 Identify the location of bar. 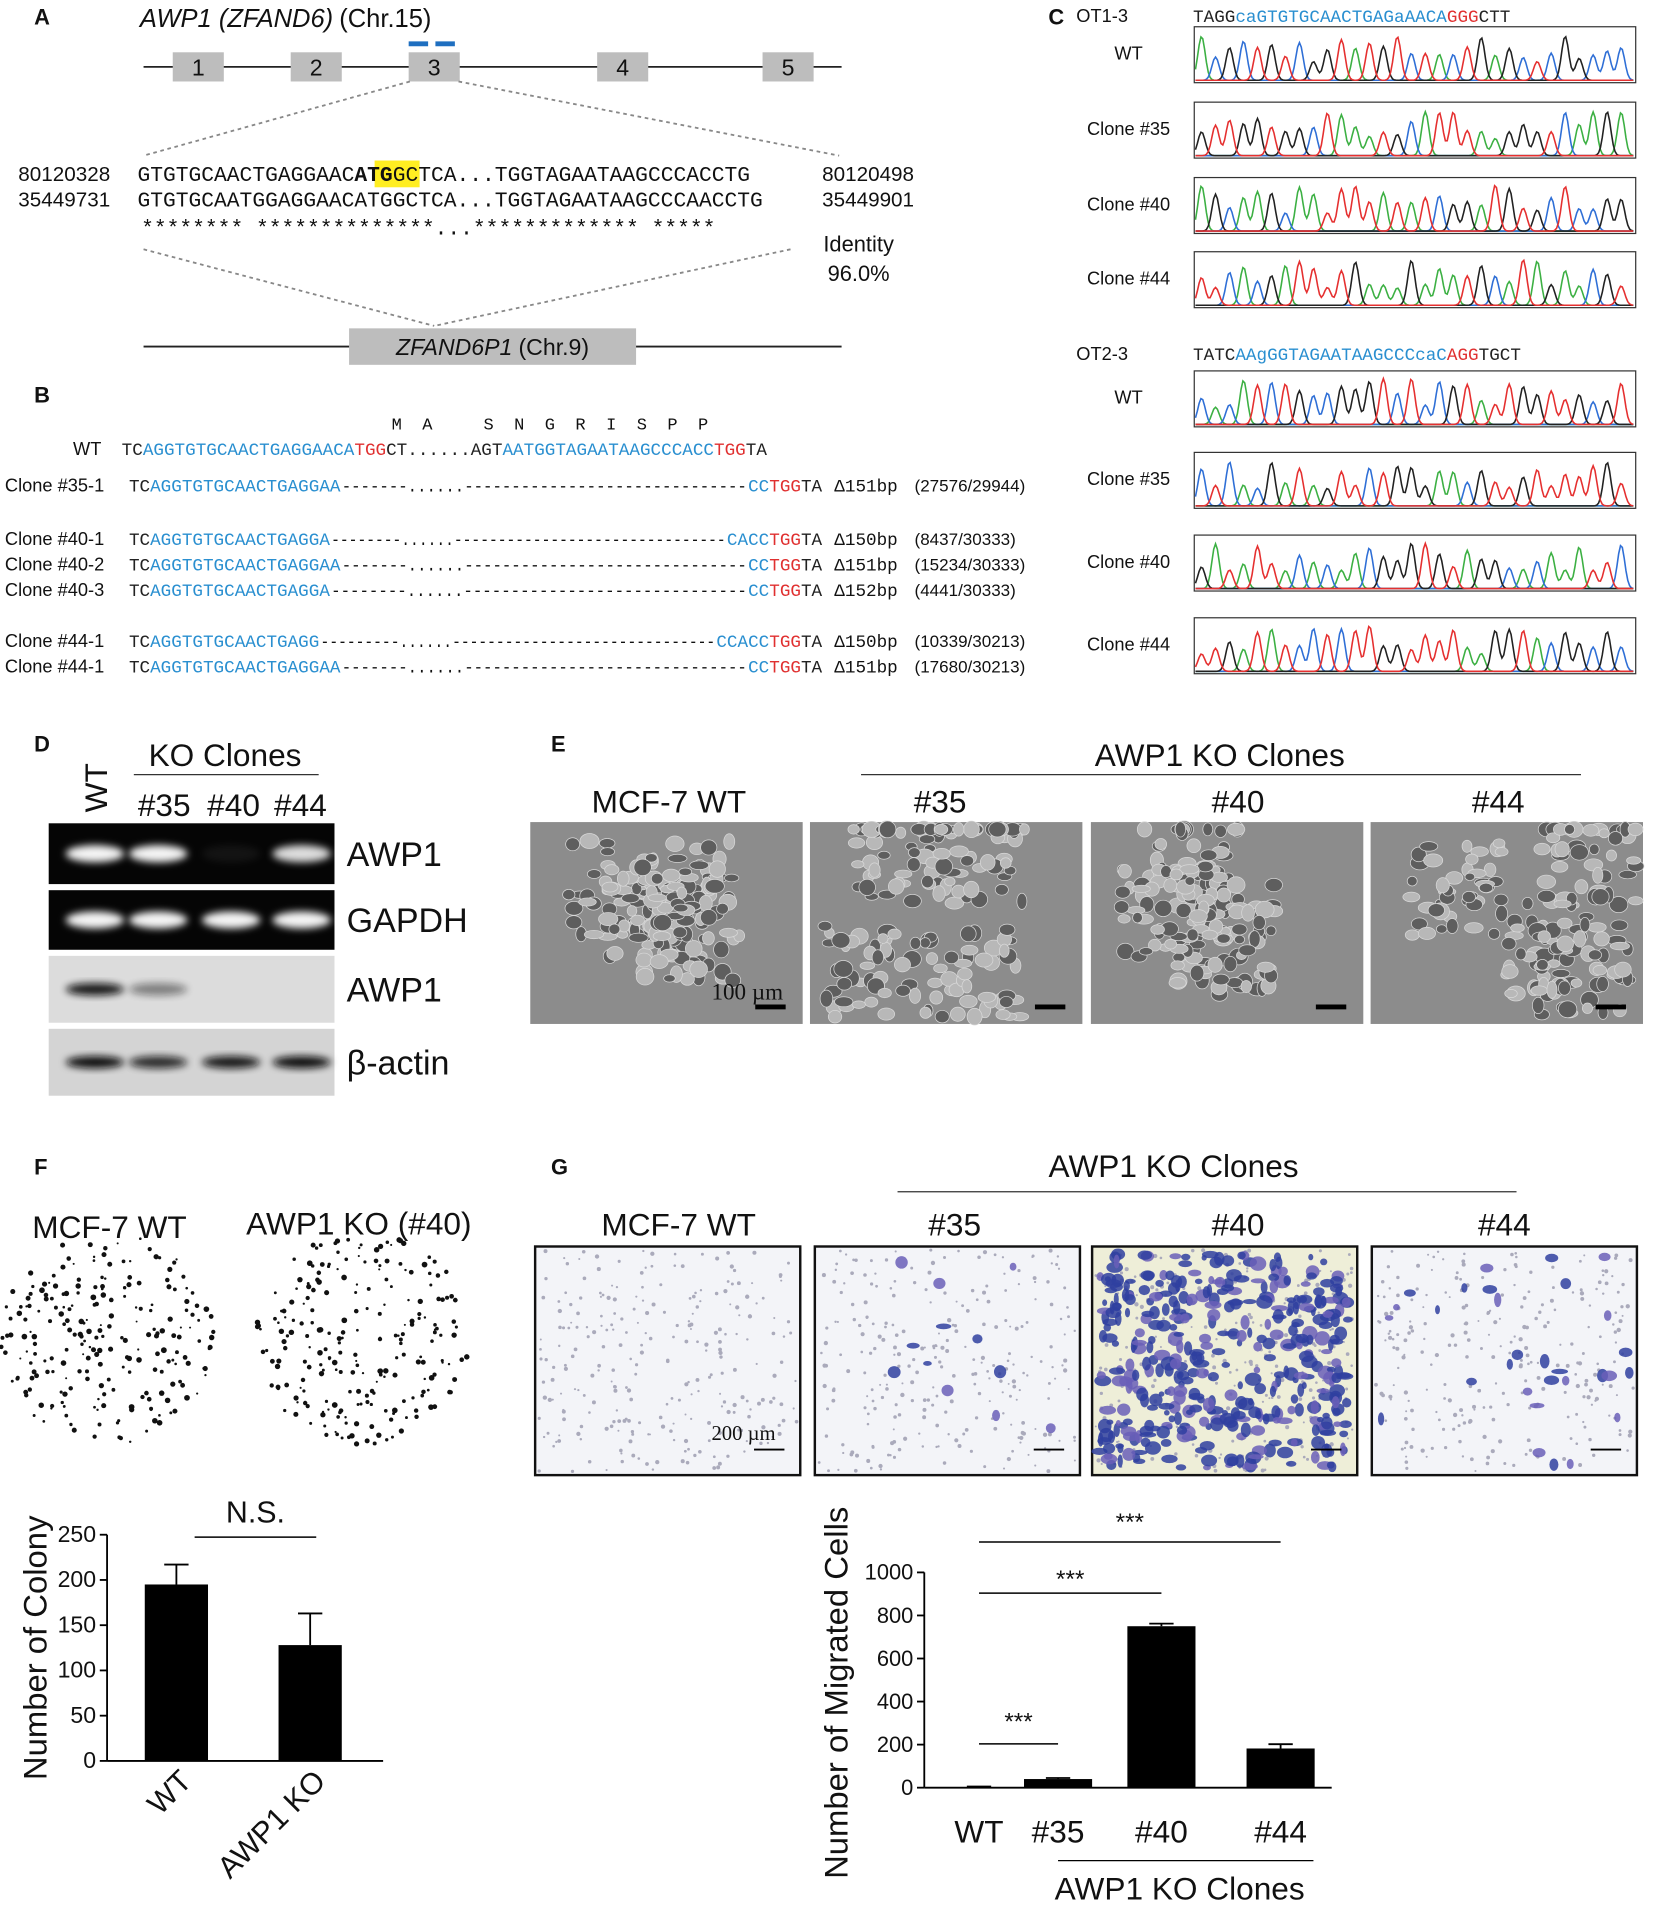
(310, 1703).